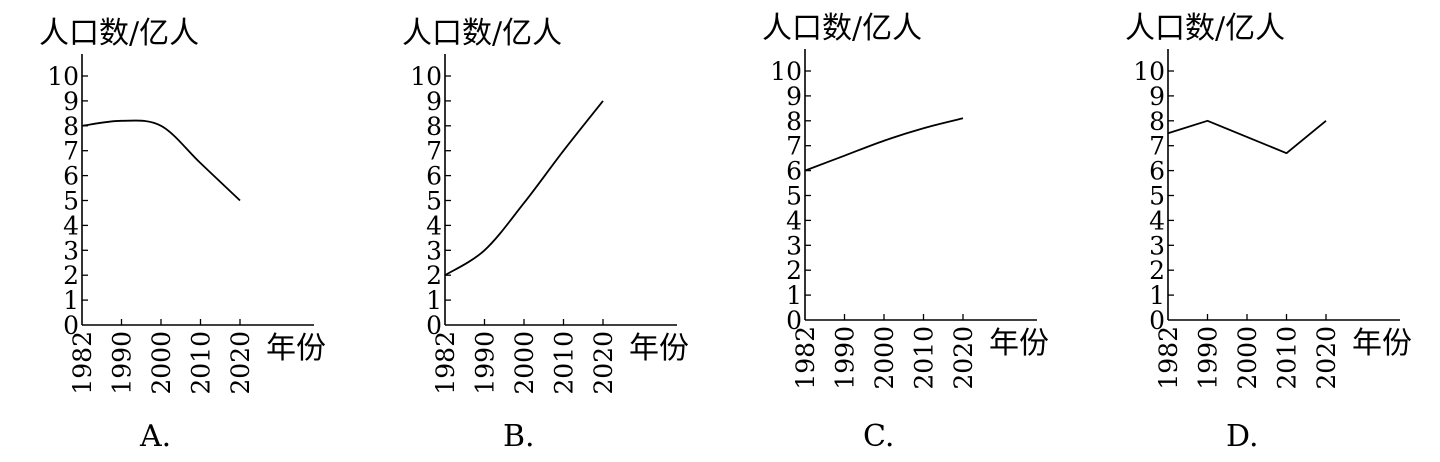 This screenshot has height=462, width=1440. Describe the element at coordinates (1242, 436) in the screenshot. I see `panel-label: D.` at that location.